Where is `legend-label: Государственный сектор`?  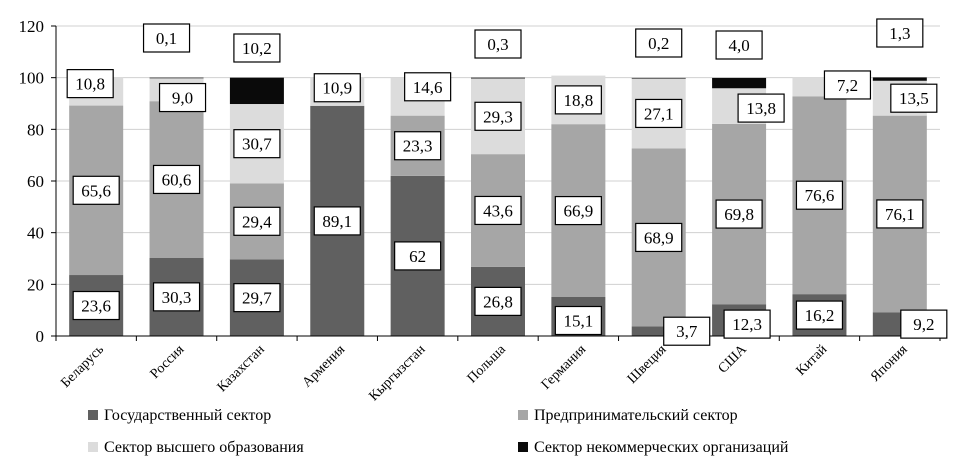
legend-label: Государственный сектор is located at coordinates (187, 415).